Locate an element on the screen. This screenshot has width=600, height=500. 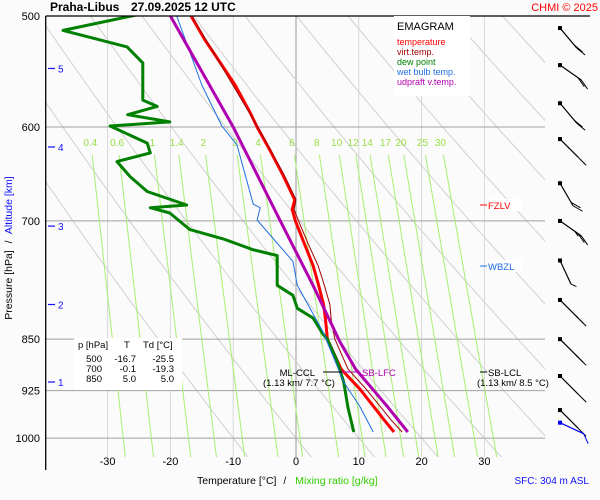
x-axis-label-sep: / is located at coordinates (284, 481).